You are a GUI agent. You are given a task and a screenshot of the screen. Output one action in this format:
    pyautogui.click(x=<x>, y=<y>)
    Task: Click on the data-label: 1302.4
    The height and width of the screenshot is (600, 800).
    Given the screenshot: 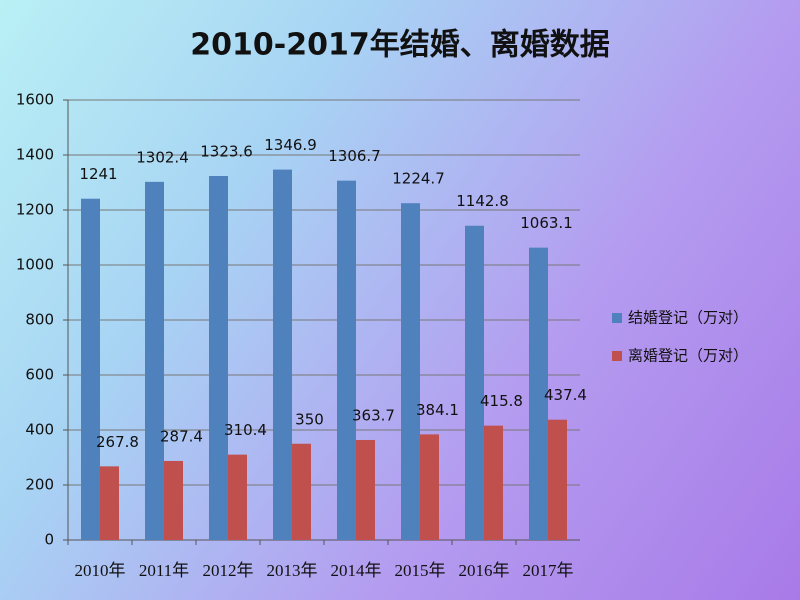 What is the action you would take?
    pyautogui.click(x=162, y=157)
    